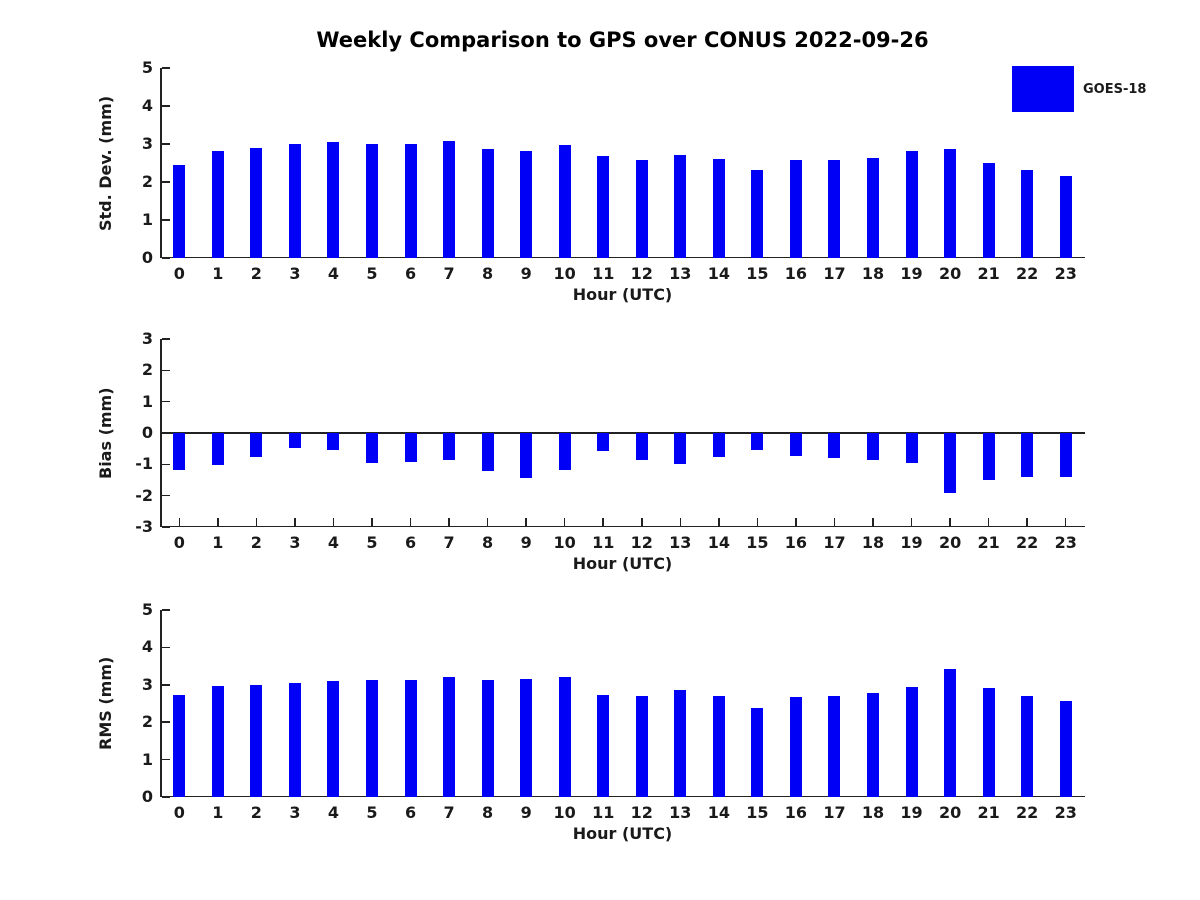 The image size is (1200, 900). I want to click on x-tick-label: 0, so click(179, 812).